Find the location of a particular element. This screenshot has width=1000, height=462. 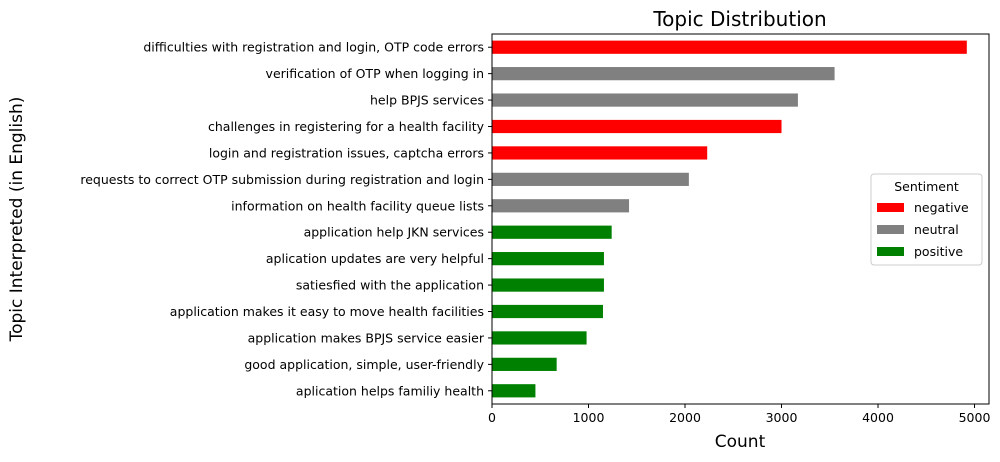

x-tick-label: 2000 is located at coordinates (685, 417).